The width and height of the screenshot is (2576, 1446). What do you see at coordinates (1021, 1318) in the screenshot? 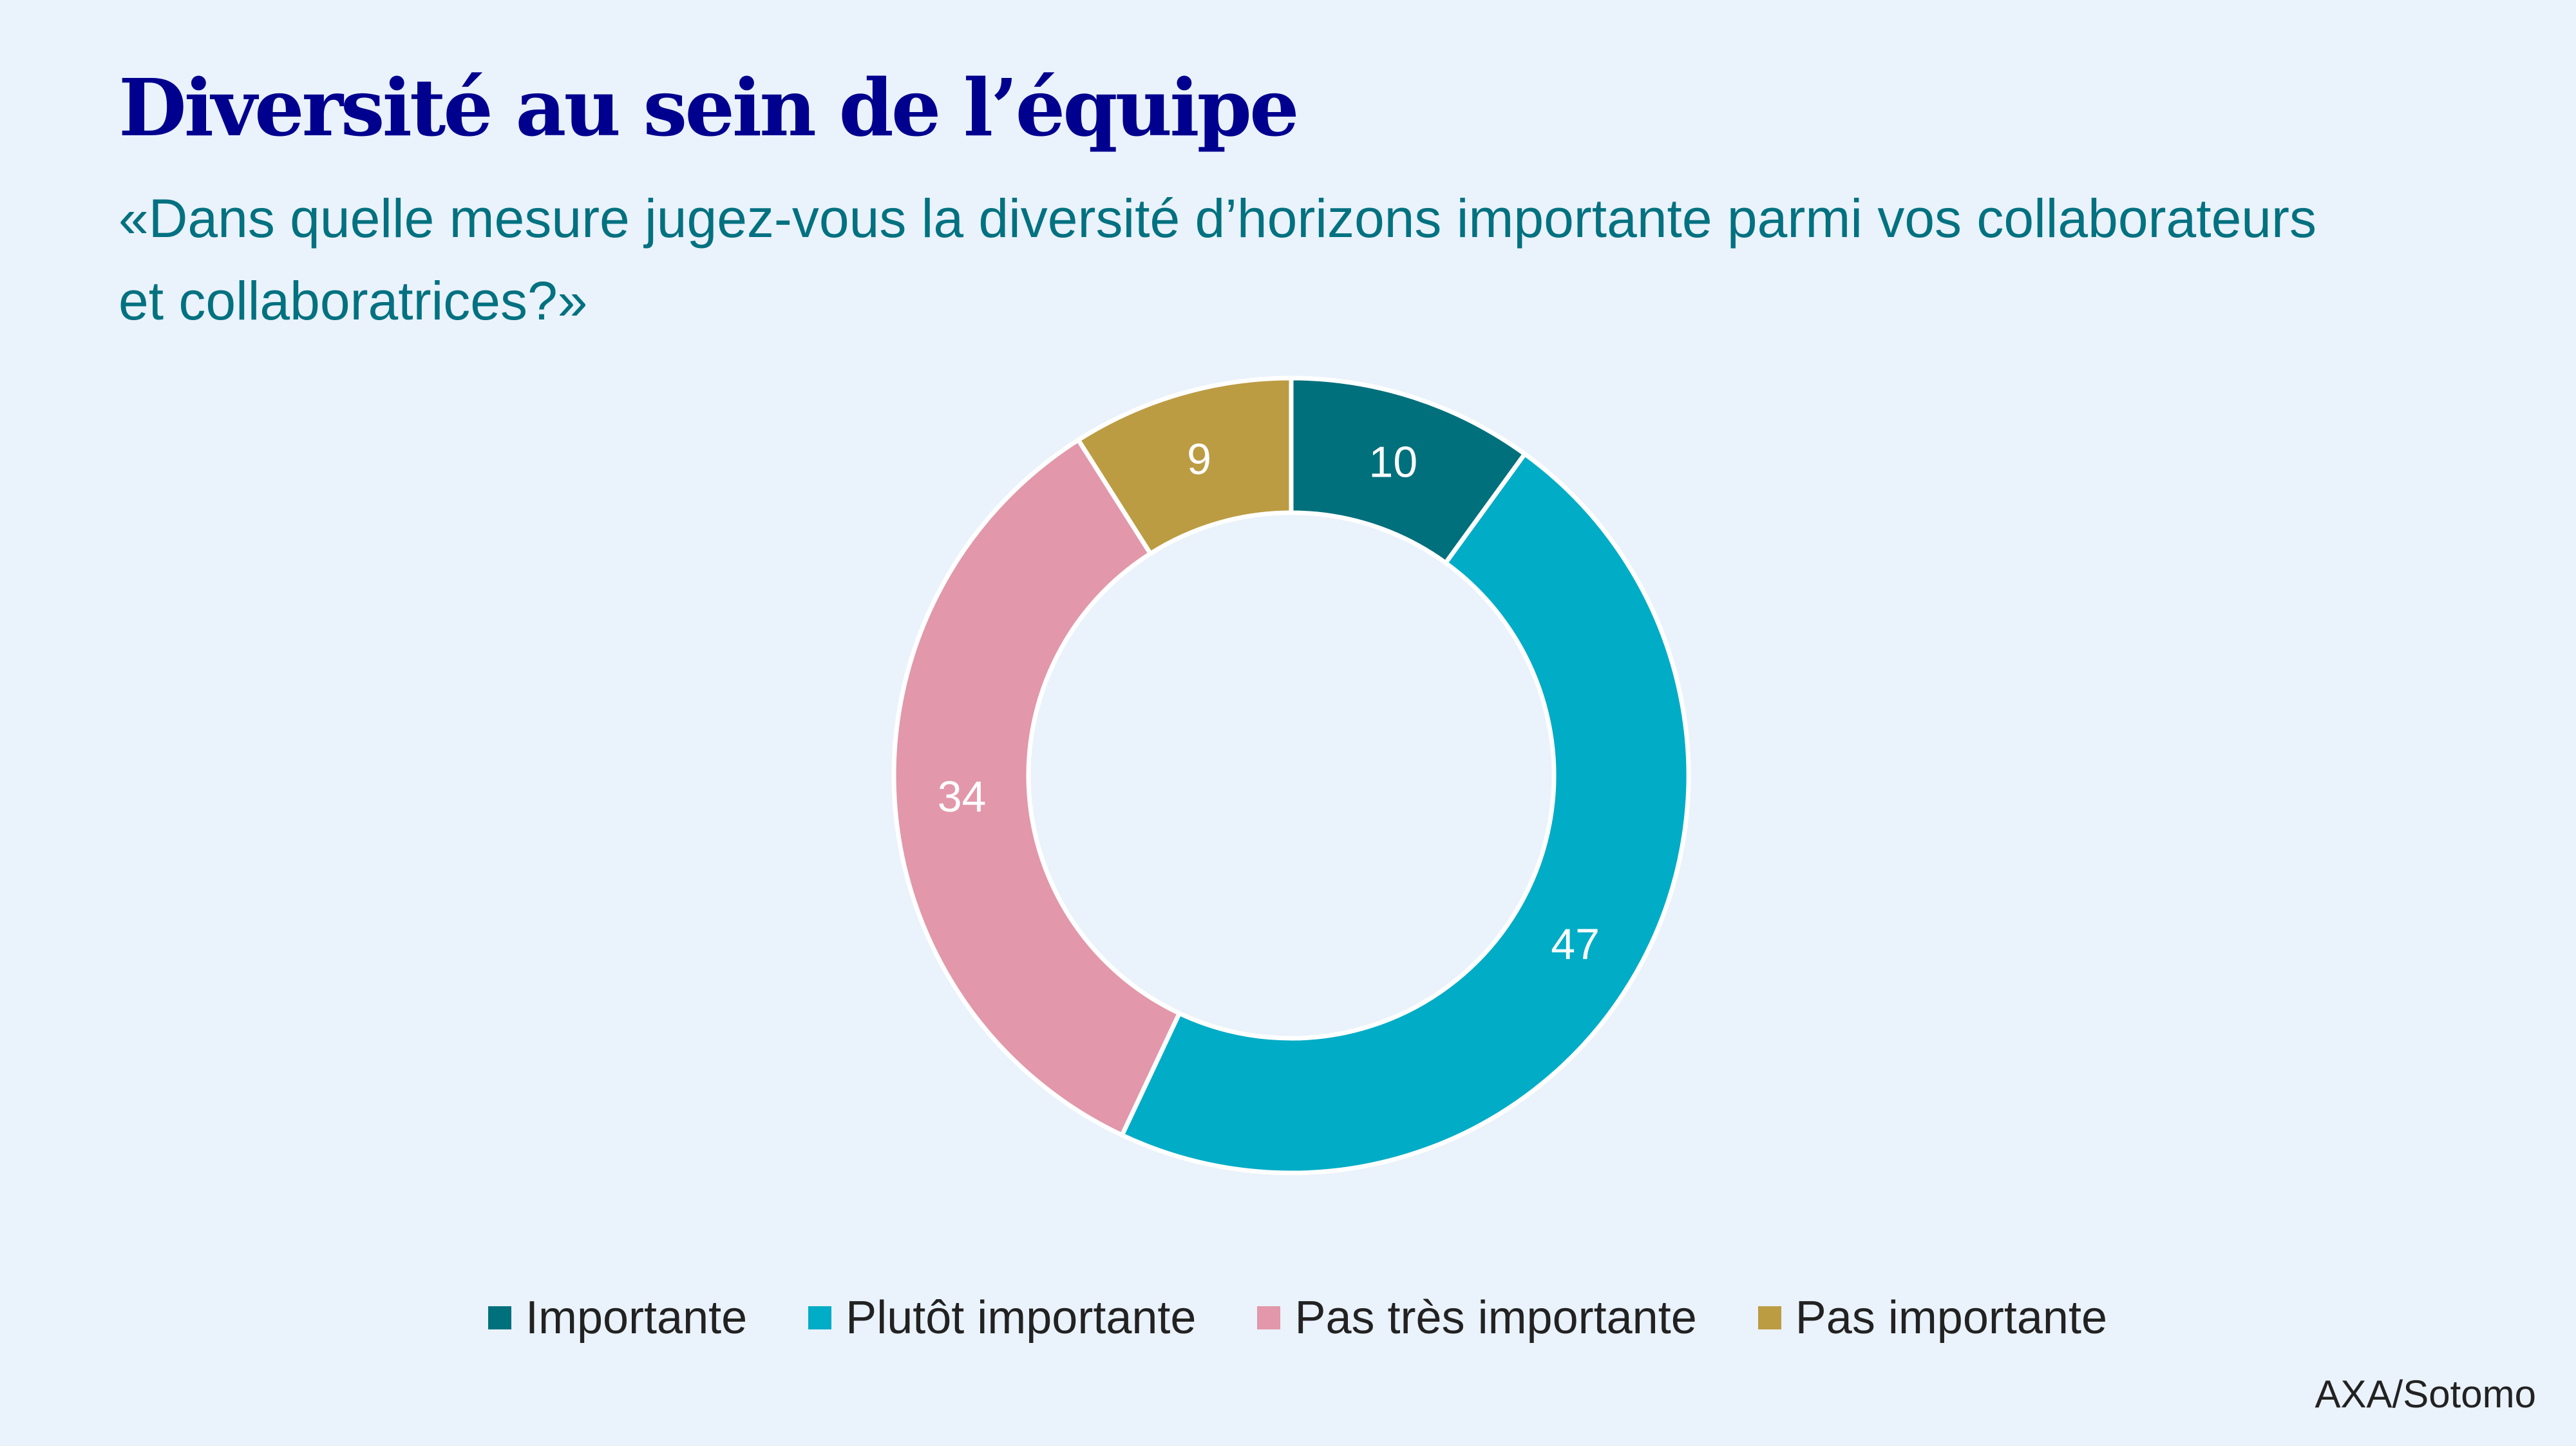
I see `legend-label: Plutôt importante` at bounding box center [1021, 1318].